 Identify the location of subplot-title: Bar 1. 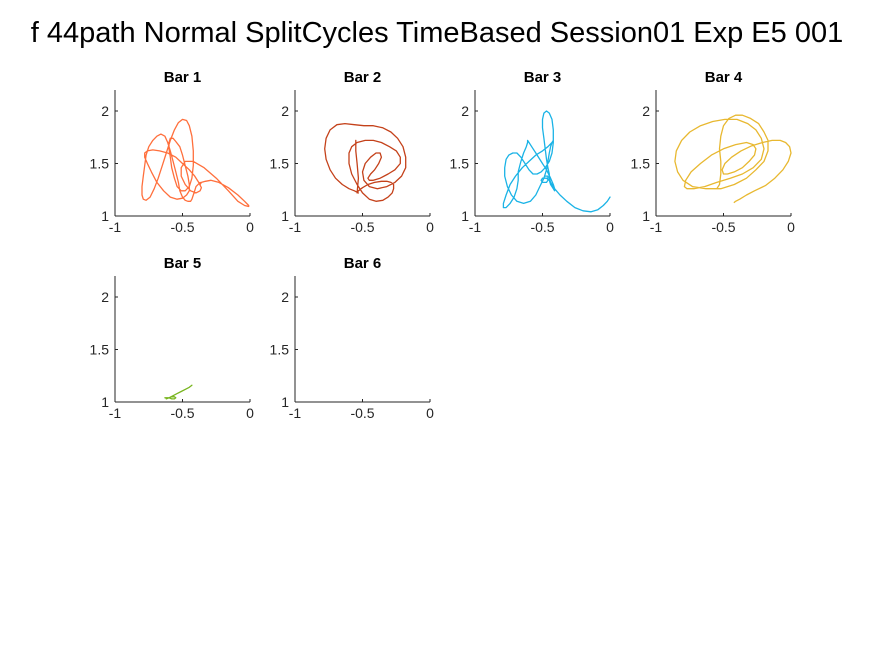
(183, 77).